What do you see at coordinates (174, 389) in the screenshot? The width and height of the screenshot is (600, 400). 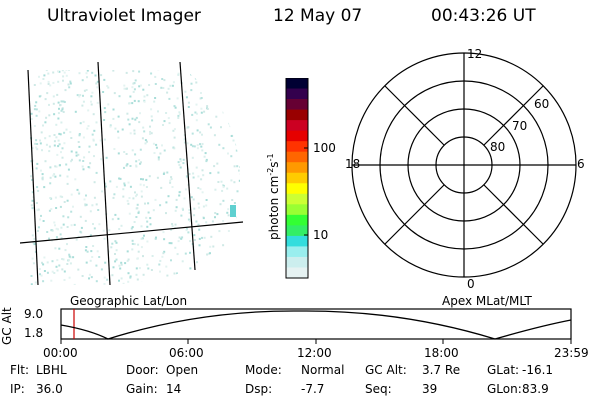 I see `info-value: 14` at bounding box center [174, 389].